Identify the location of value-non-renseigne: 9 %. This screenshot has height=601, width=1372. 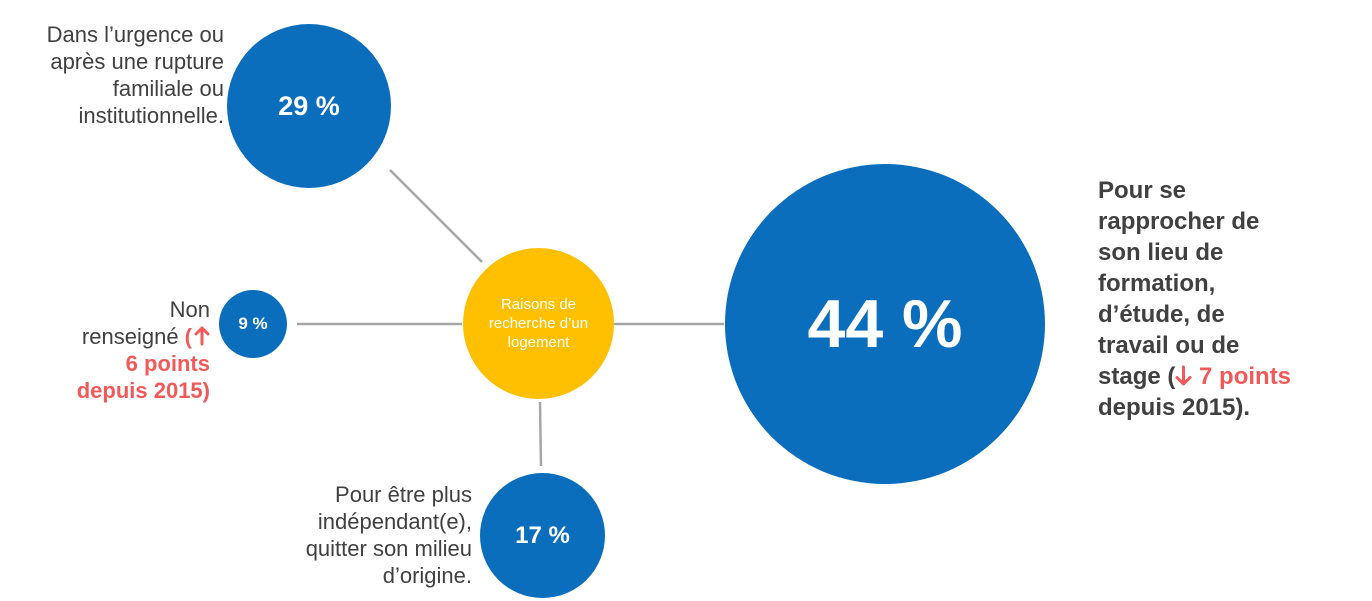
(253, 323).